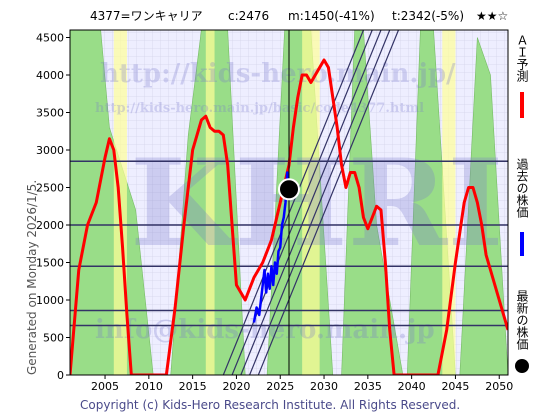  What do you see at coordinates (492, 16) in the screenshot?
I see `chart-title-stars: ★★☆` at bounding box center [492, 16].